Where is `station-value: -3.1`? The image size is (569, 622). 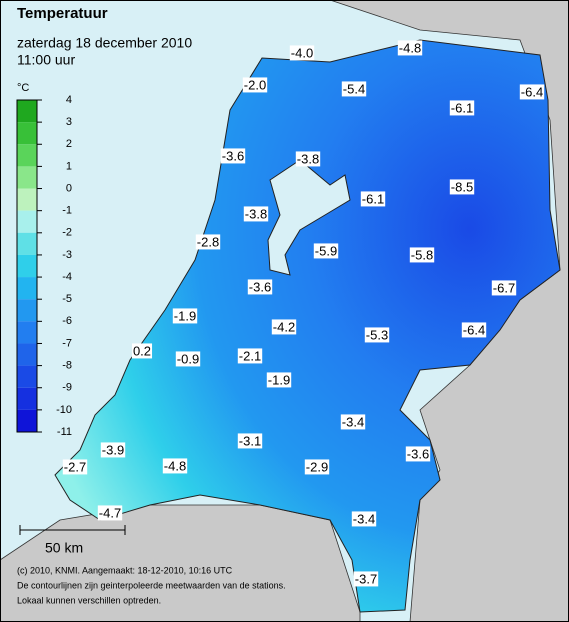 station-value: -3.1 is located at coordinates (250, 440).